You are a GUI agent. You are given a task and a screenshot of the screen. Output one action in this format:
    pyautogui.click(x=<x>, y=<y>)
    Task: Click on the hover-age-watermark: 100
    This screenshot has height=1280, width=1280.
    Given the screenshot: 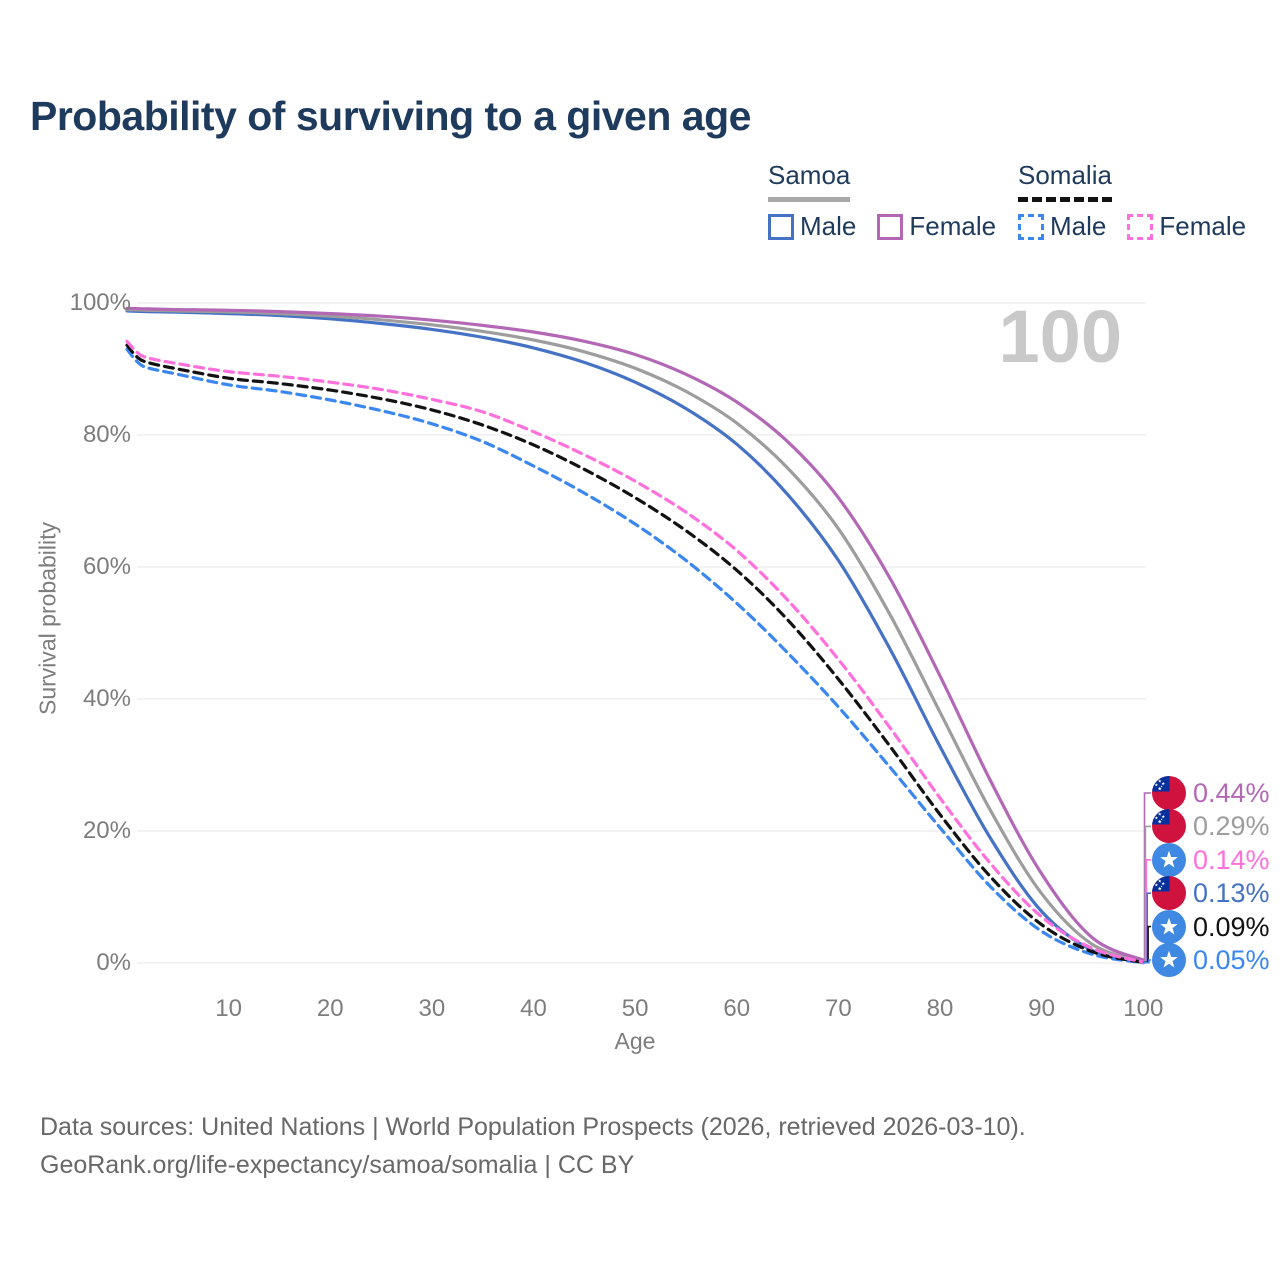 What is the action you would take?
    pyautogui.click(x=1060, y=336)
    